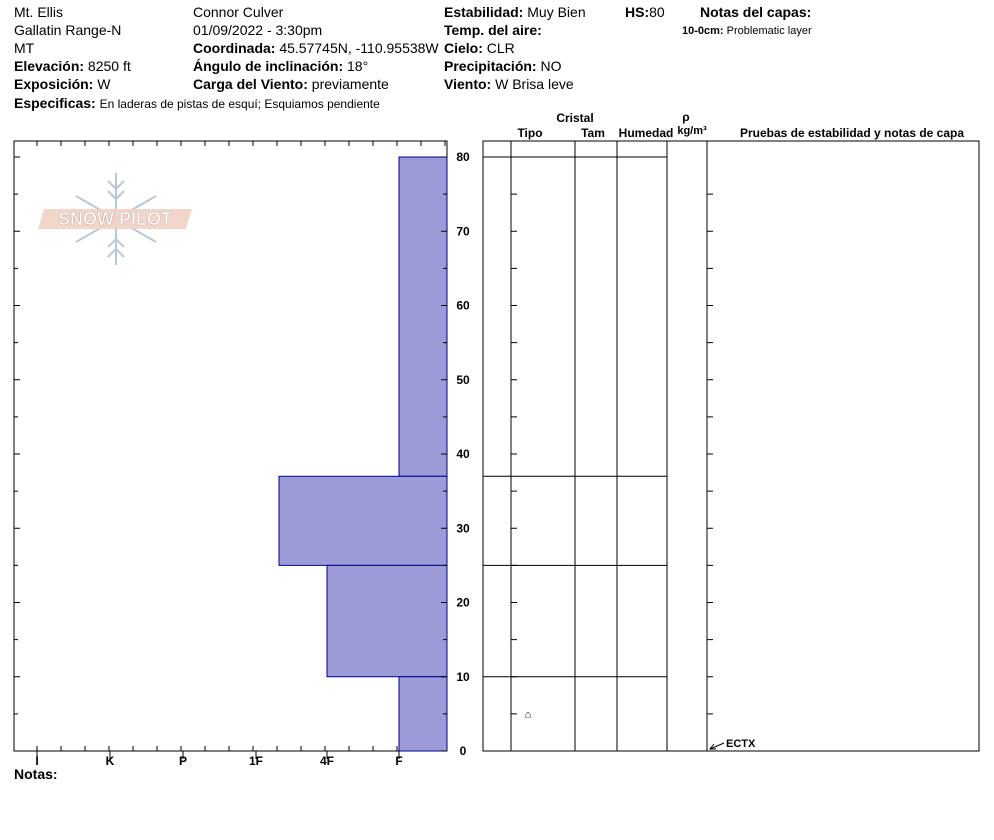  I want to click on wind-loading: Carga del Viento: previamente, so click(291, 84).